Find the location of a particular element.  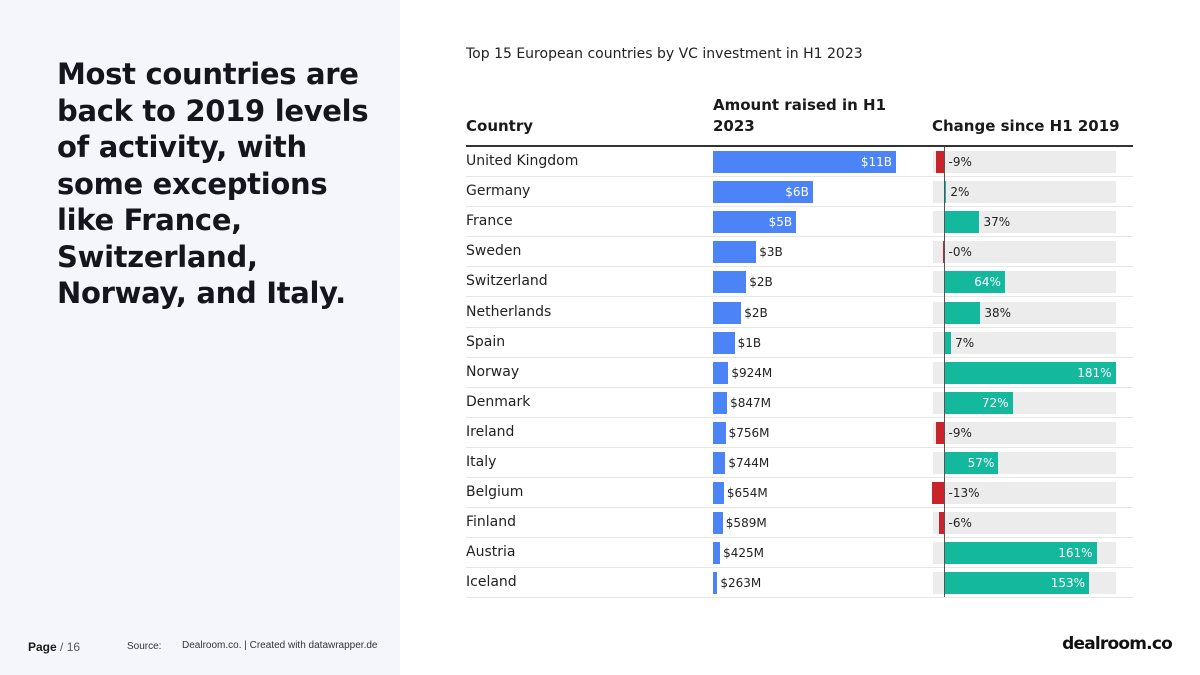

page-indicator: Page / 16 is located at coordinates (54, 647).